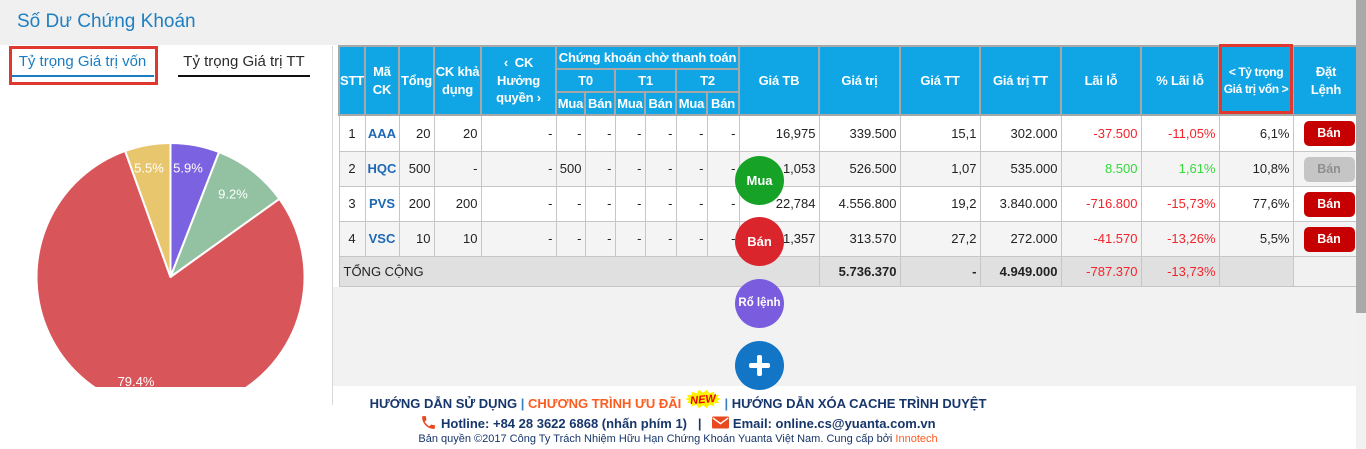 Image resolution: width=1366 pixels, height=449 pixels. I want to click on svg-text: 5.9%, so click(188, 168).